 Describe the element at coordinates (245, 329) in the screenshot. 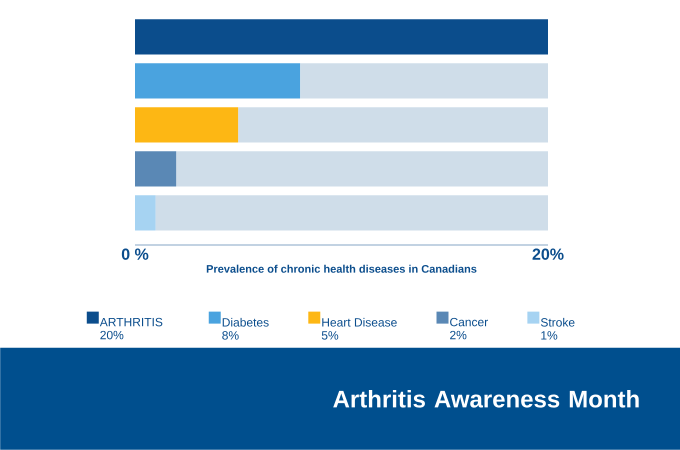

I see `legend-label: Diabetes 8%` at that location.